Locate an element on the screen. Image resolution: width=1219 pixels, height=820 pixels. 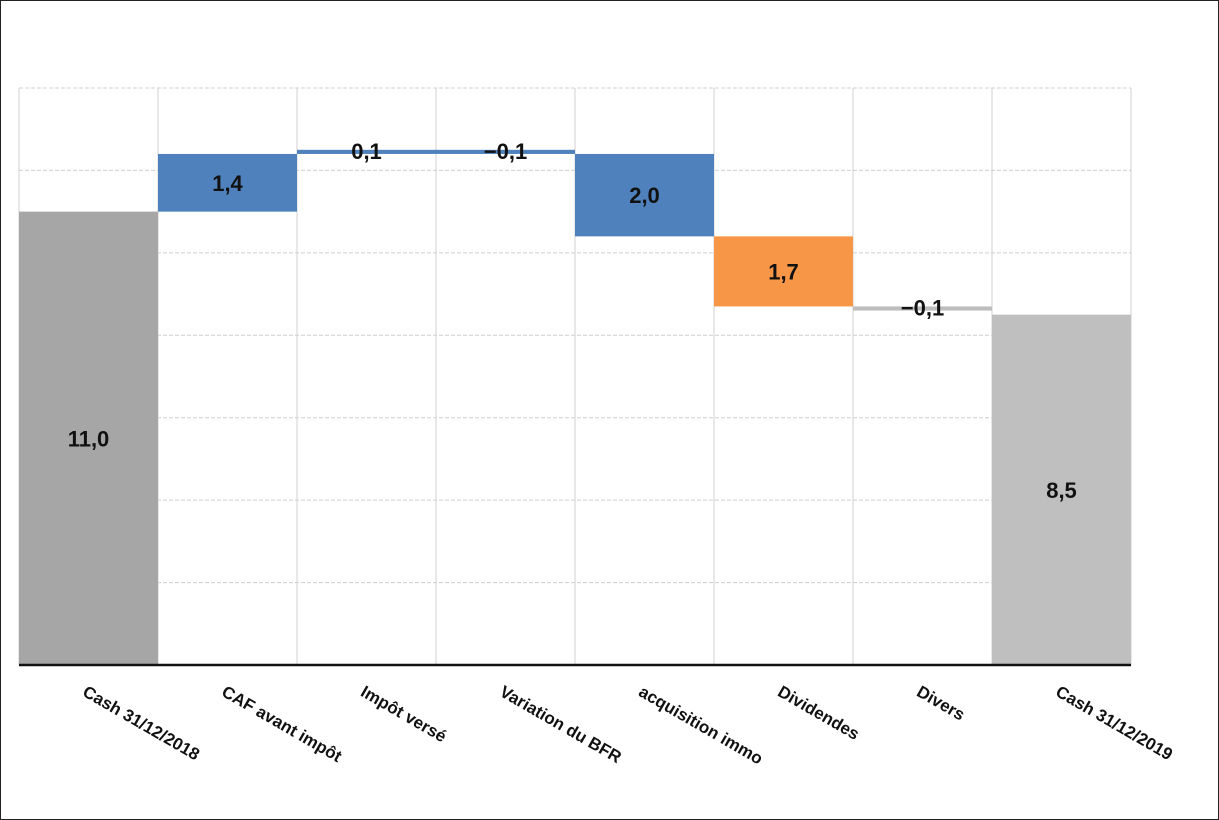
data-label: 1,7 is located at coordinates (783, 271).